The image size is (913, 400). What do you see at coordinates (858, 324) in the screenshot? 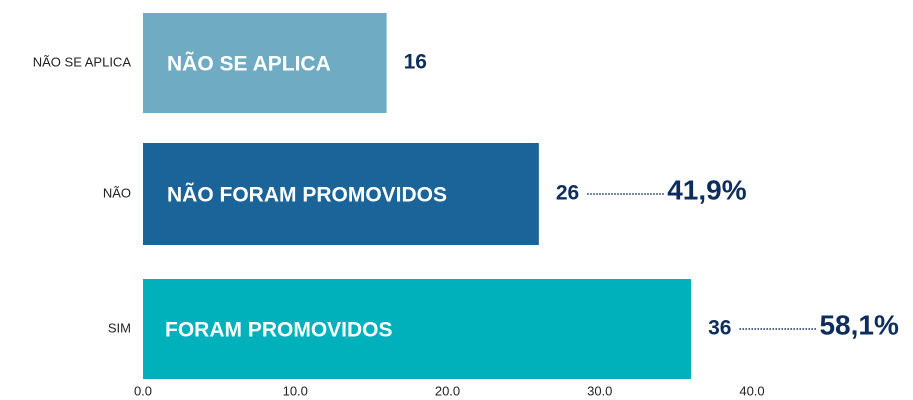
I see `percentage-label: 58,1%` at bounding box center [858, 324].